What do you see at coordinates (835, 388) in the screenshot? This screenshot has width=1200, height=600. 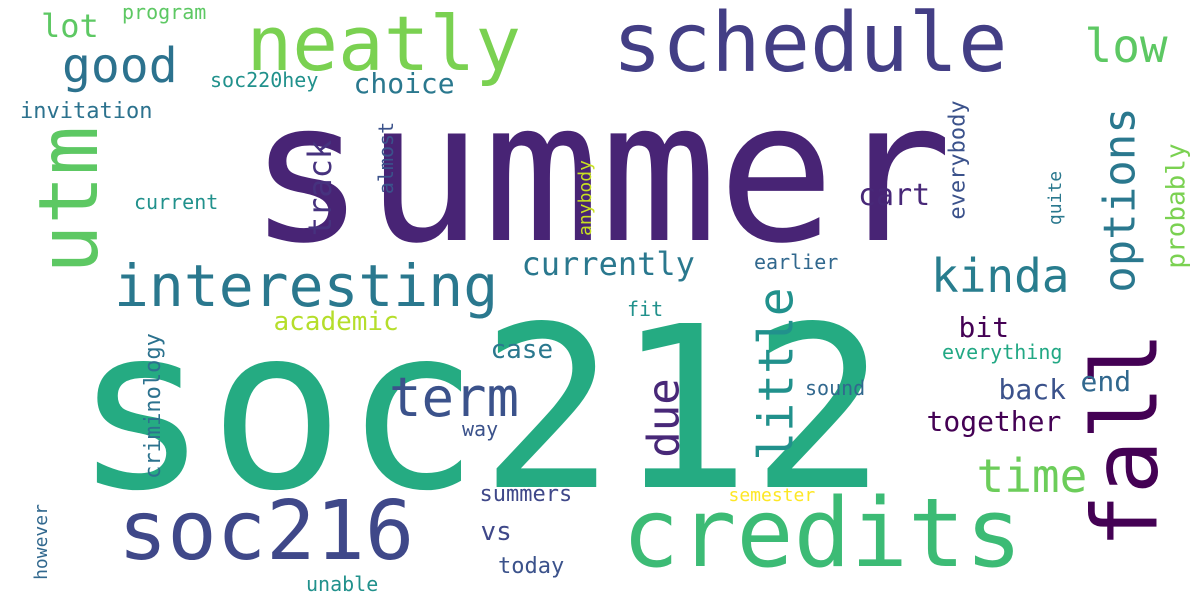 I see `word-sound: sound` at bounding box center [835, 388].